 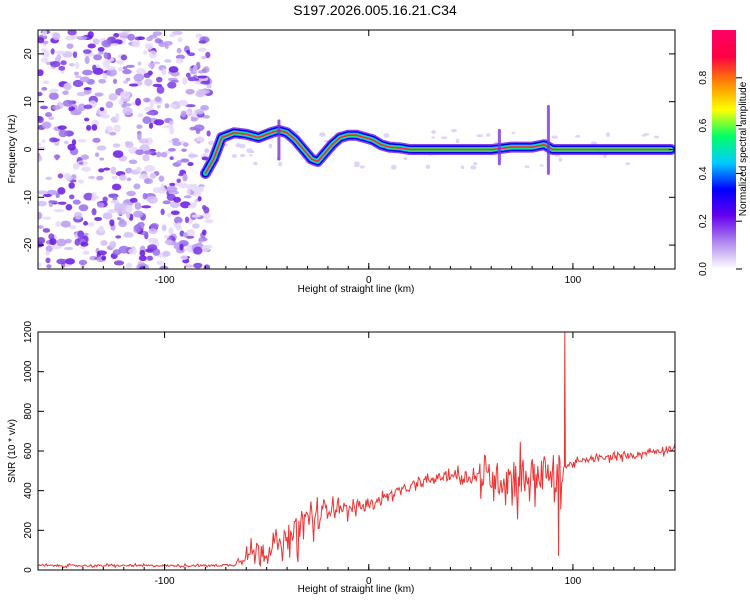 What do you see at coordinates (369, 581) in the screenshot?
I see `x-tick-label: 0` at bounding box center [369, 581].